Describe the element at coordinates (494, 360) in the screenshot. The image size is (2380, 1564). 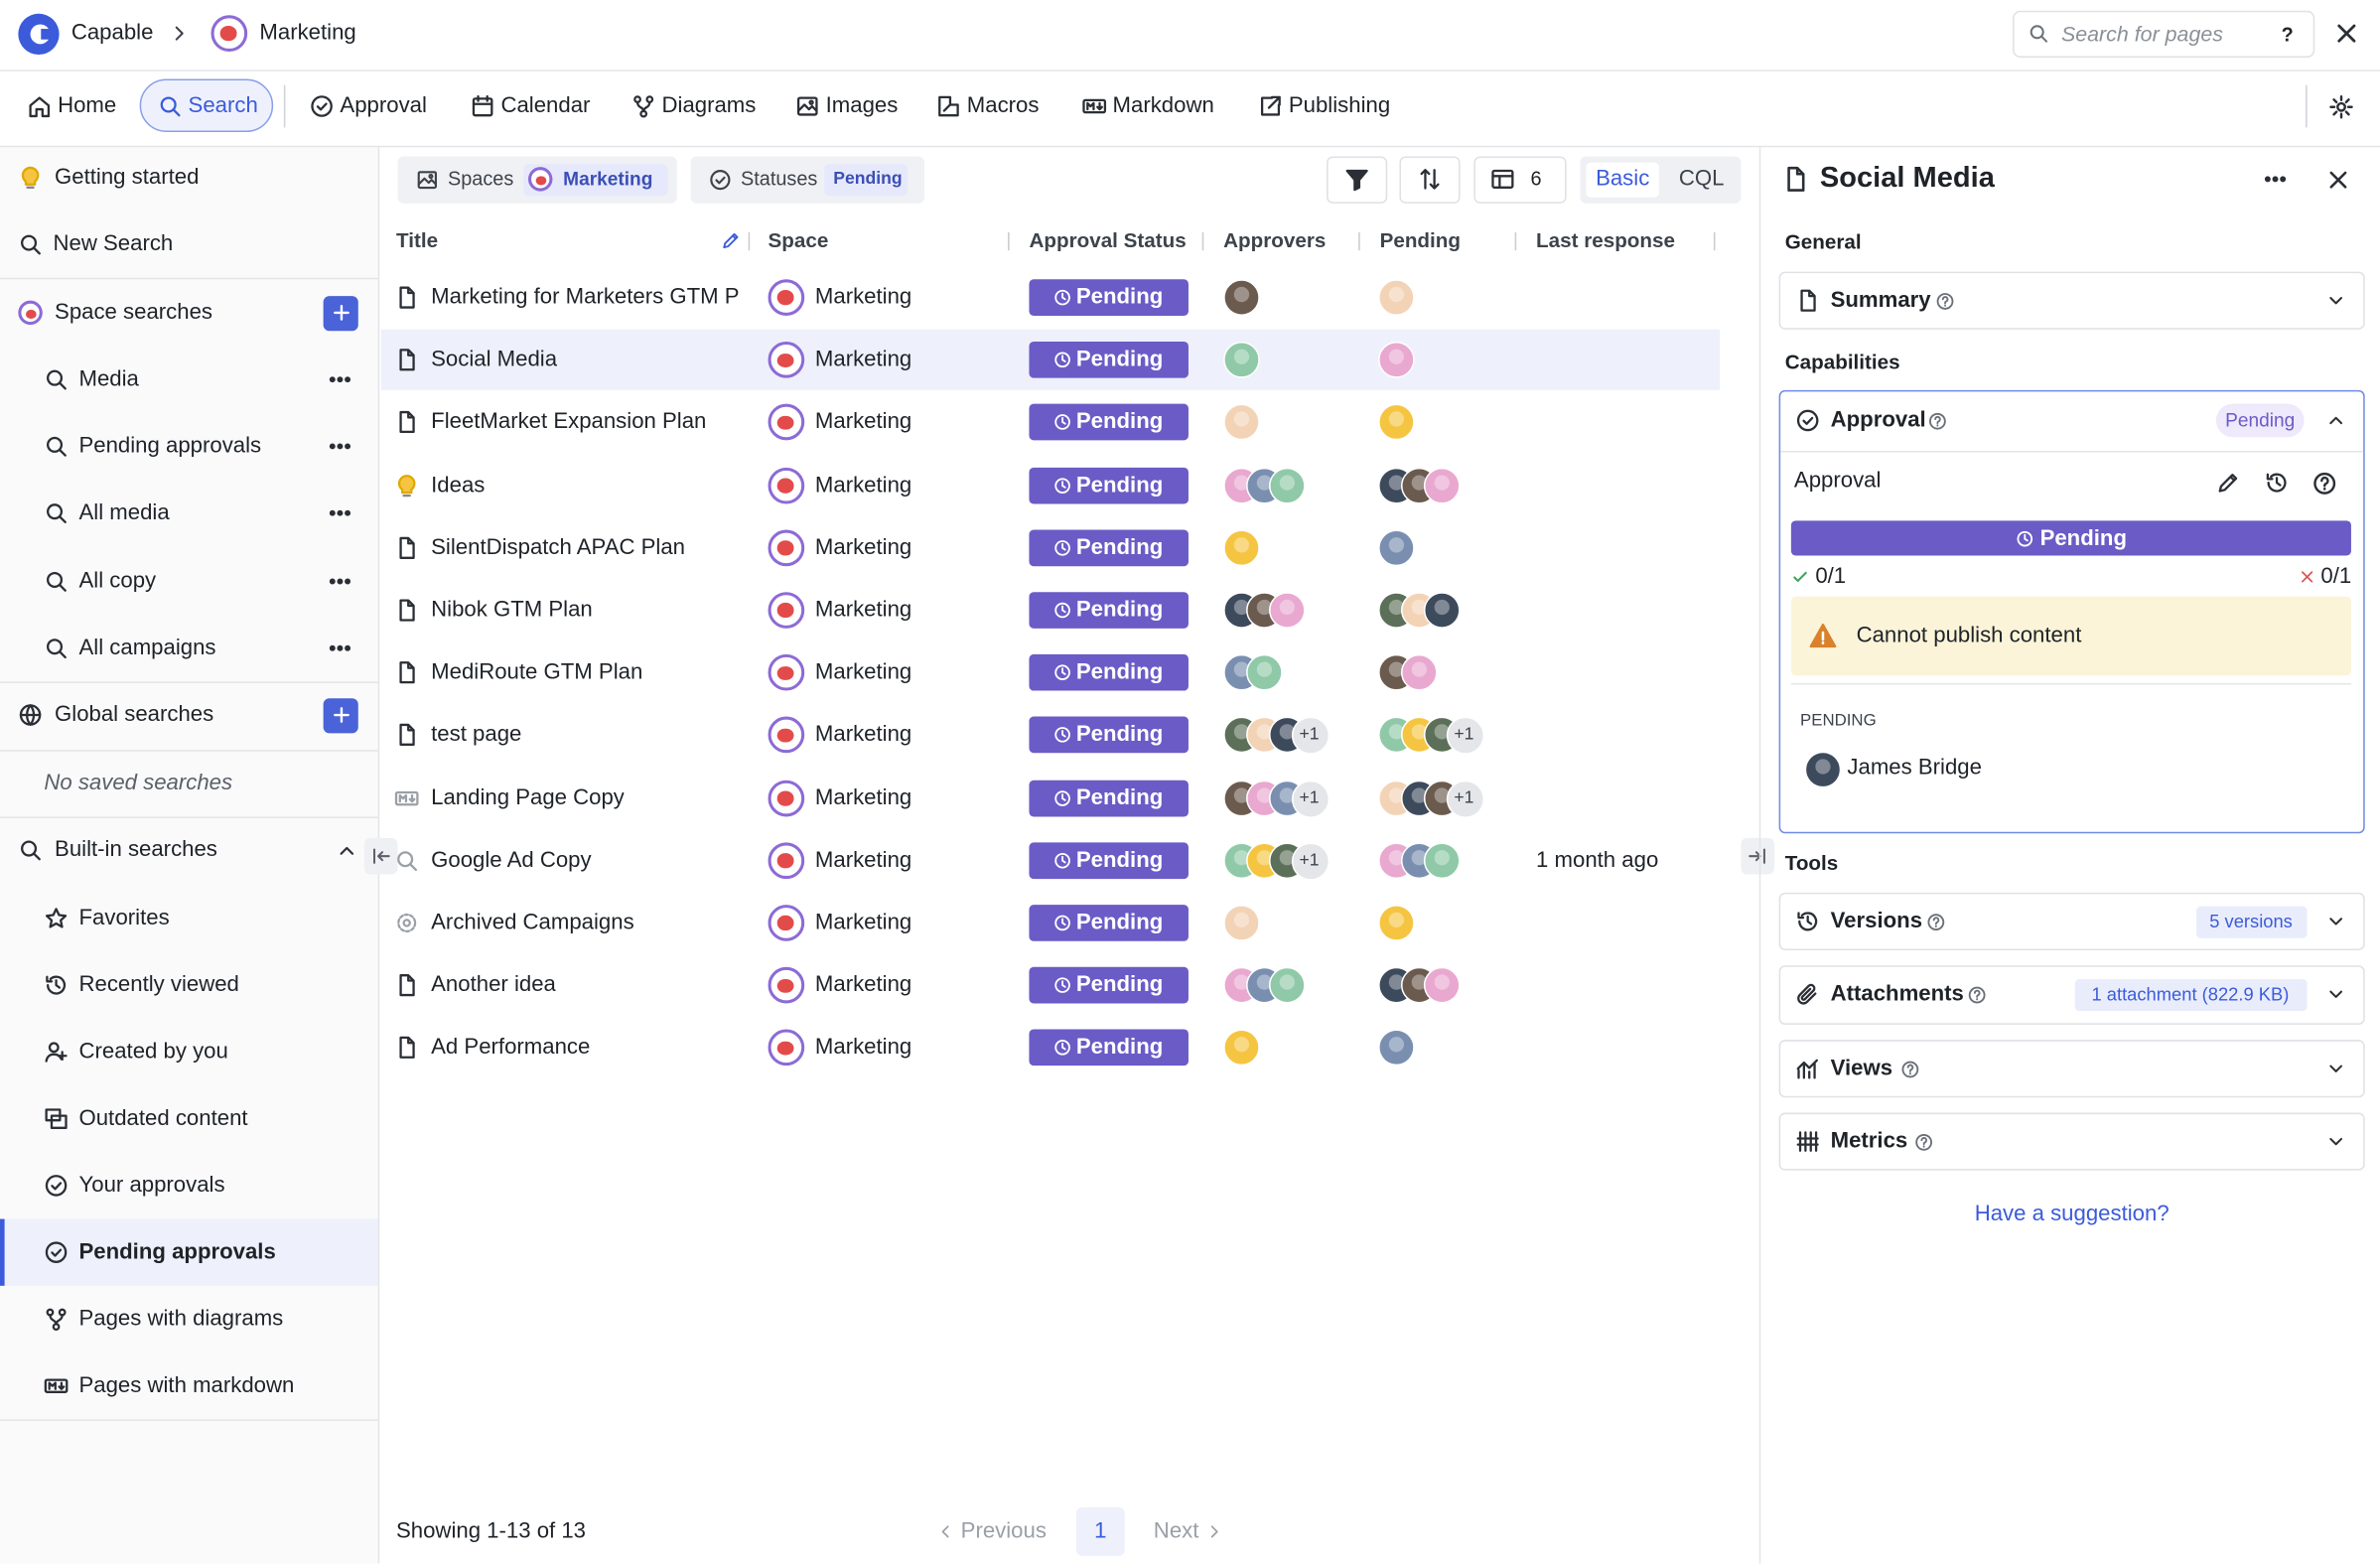
I see `page-title: Social Media` at that location.